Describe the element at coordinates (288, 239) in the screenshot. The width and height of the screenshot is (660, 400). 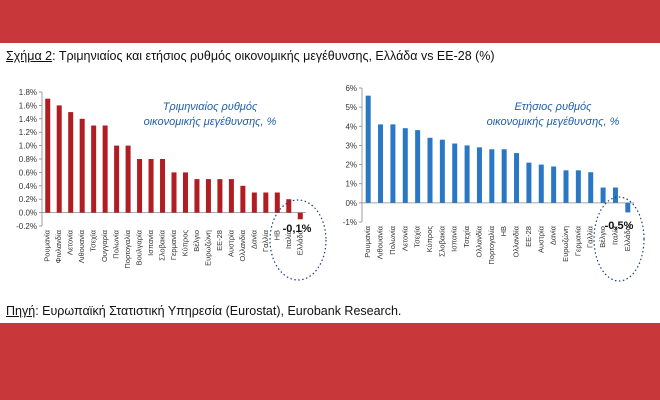
I see `category-label: Ιταλία` at that location.